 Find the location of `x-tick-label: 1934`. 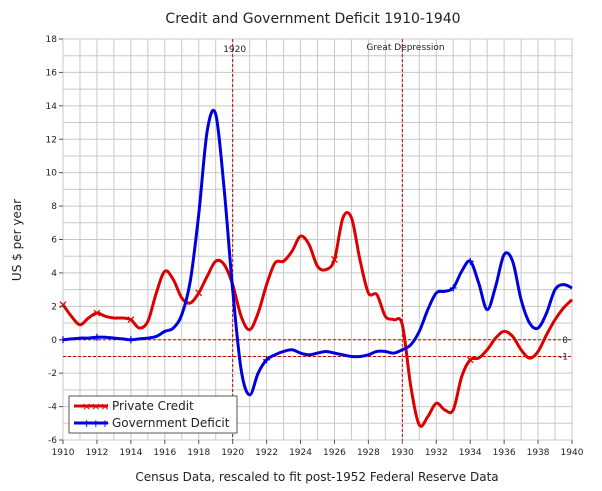

x-tick-label: 1934 is located at coordinates (470, 453).